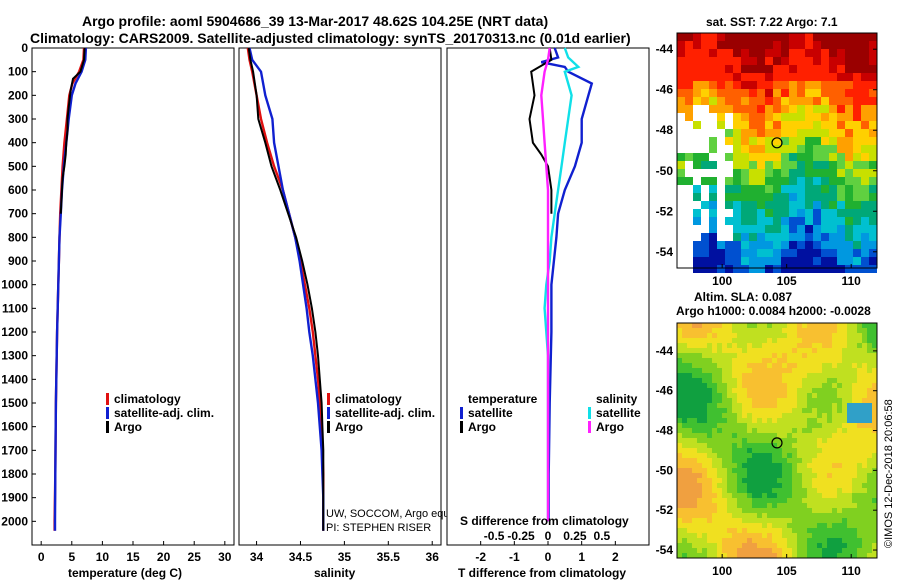 This screenshot has height=580, width=900. What do you see at coordinates (107, 413) in the screenshot?
I see `legend-swatch-satellite` at bounding box center [107, 413].